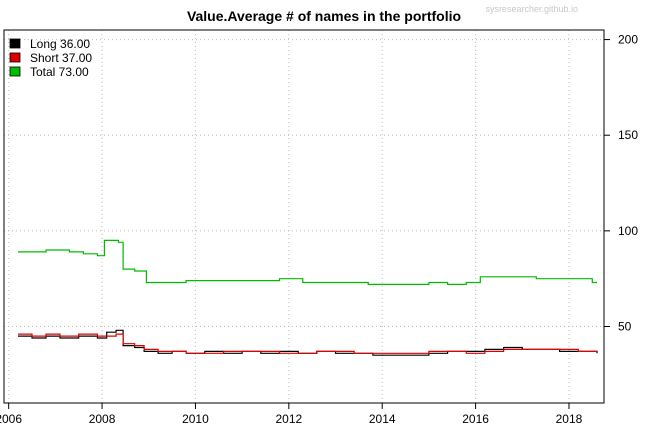 The width and height of the screenshot is (648, 432). What do you see at coordinates (307, 262) in the screenshot?
I see `series-line-total` at bounding box center [307, 262].